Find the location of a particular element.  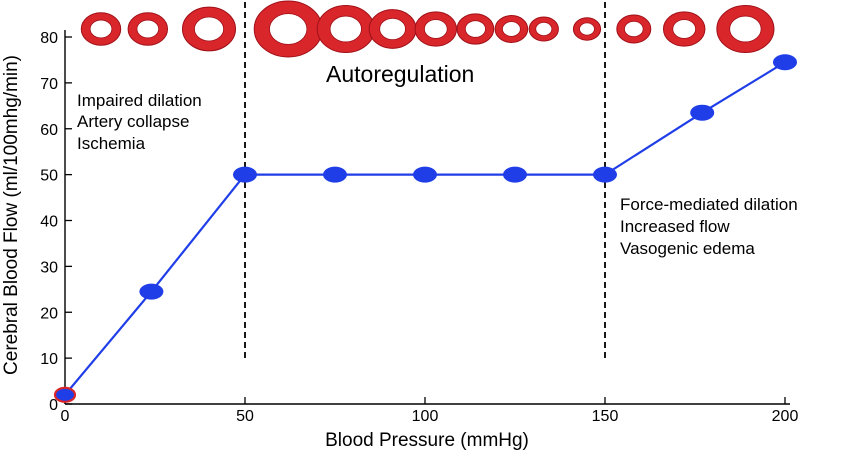

right-annotation-line: Vasogenic edema is located at coordinates (687, 248).